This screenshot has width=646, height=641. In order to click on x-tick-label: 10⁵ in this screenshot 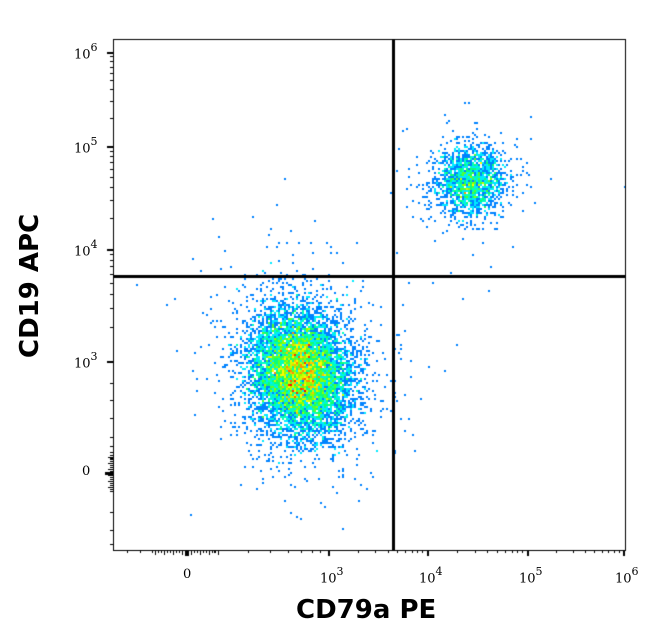, I will do `click(531, 576)`.